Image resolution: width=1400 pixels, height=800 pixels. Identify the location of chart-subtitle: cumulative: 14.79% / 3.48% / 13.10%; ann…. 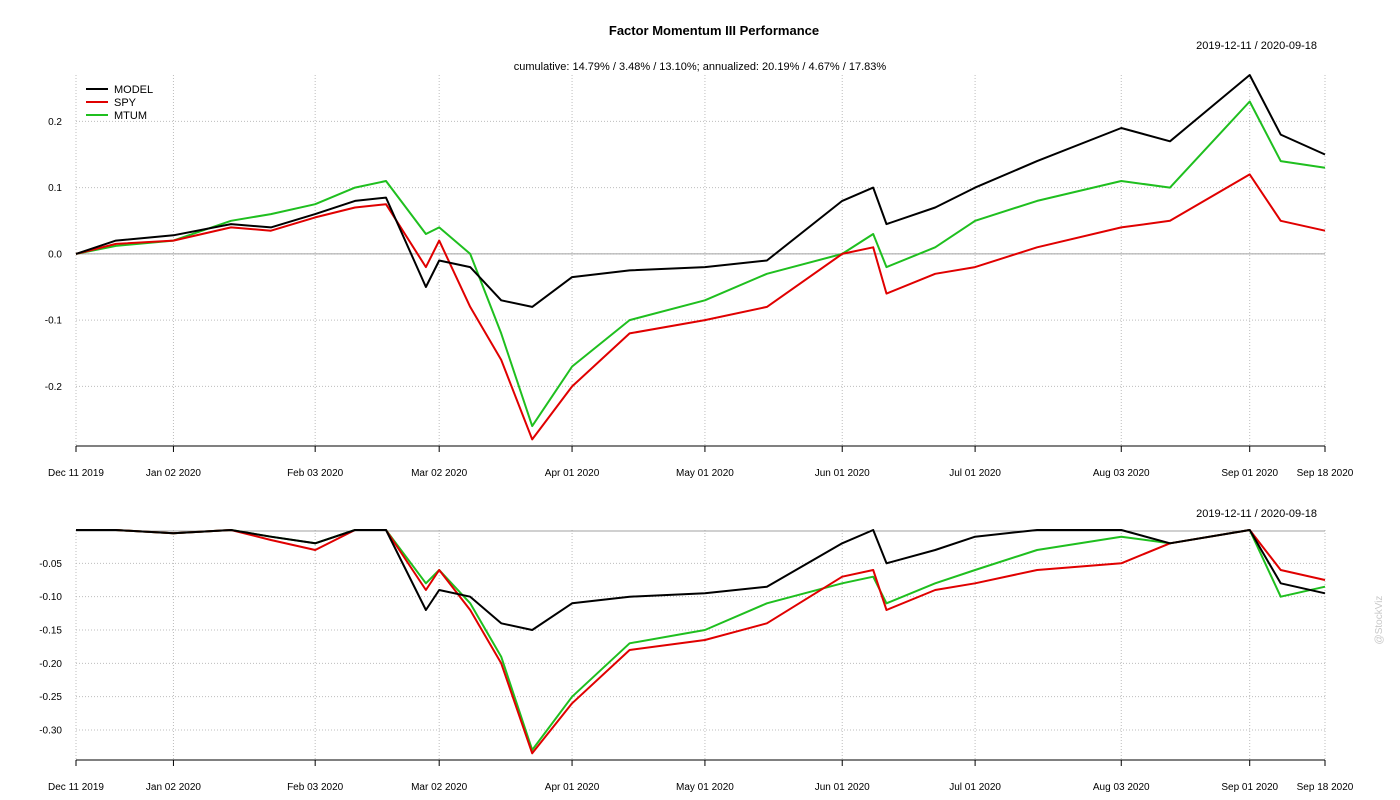
(700, 67).